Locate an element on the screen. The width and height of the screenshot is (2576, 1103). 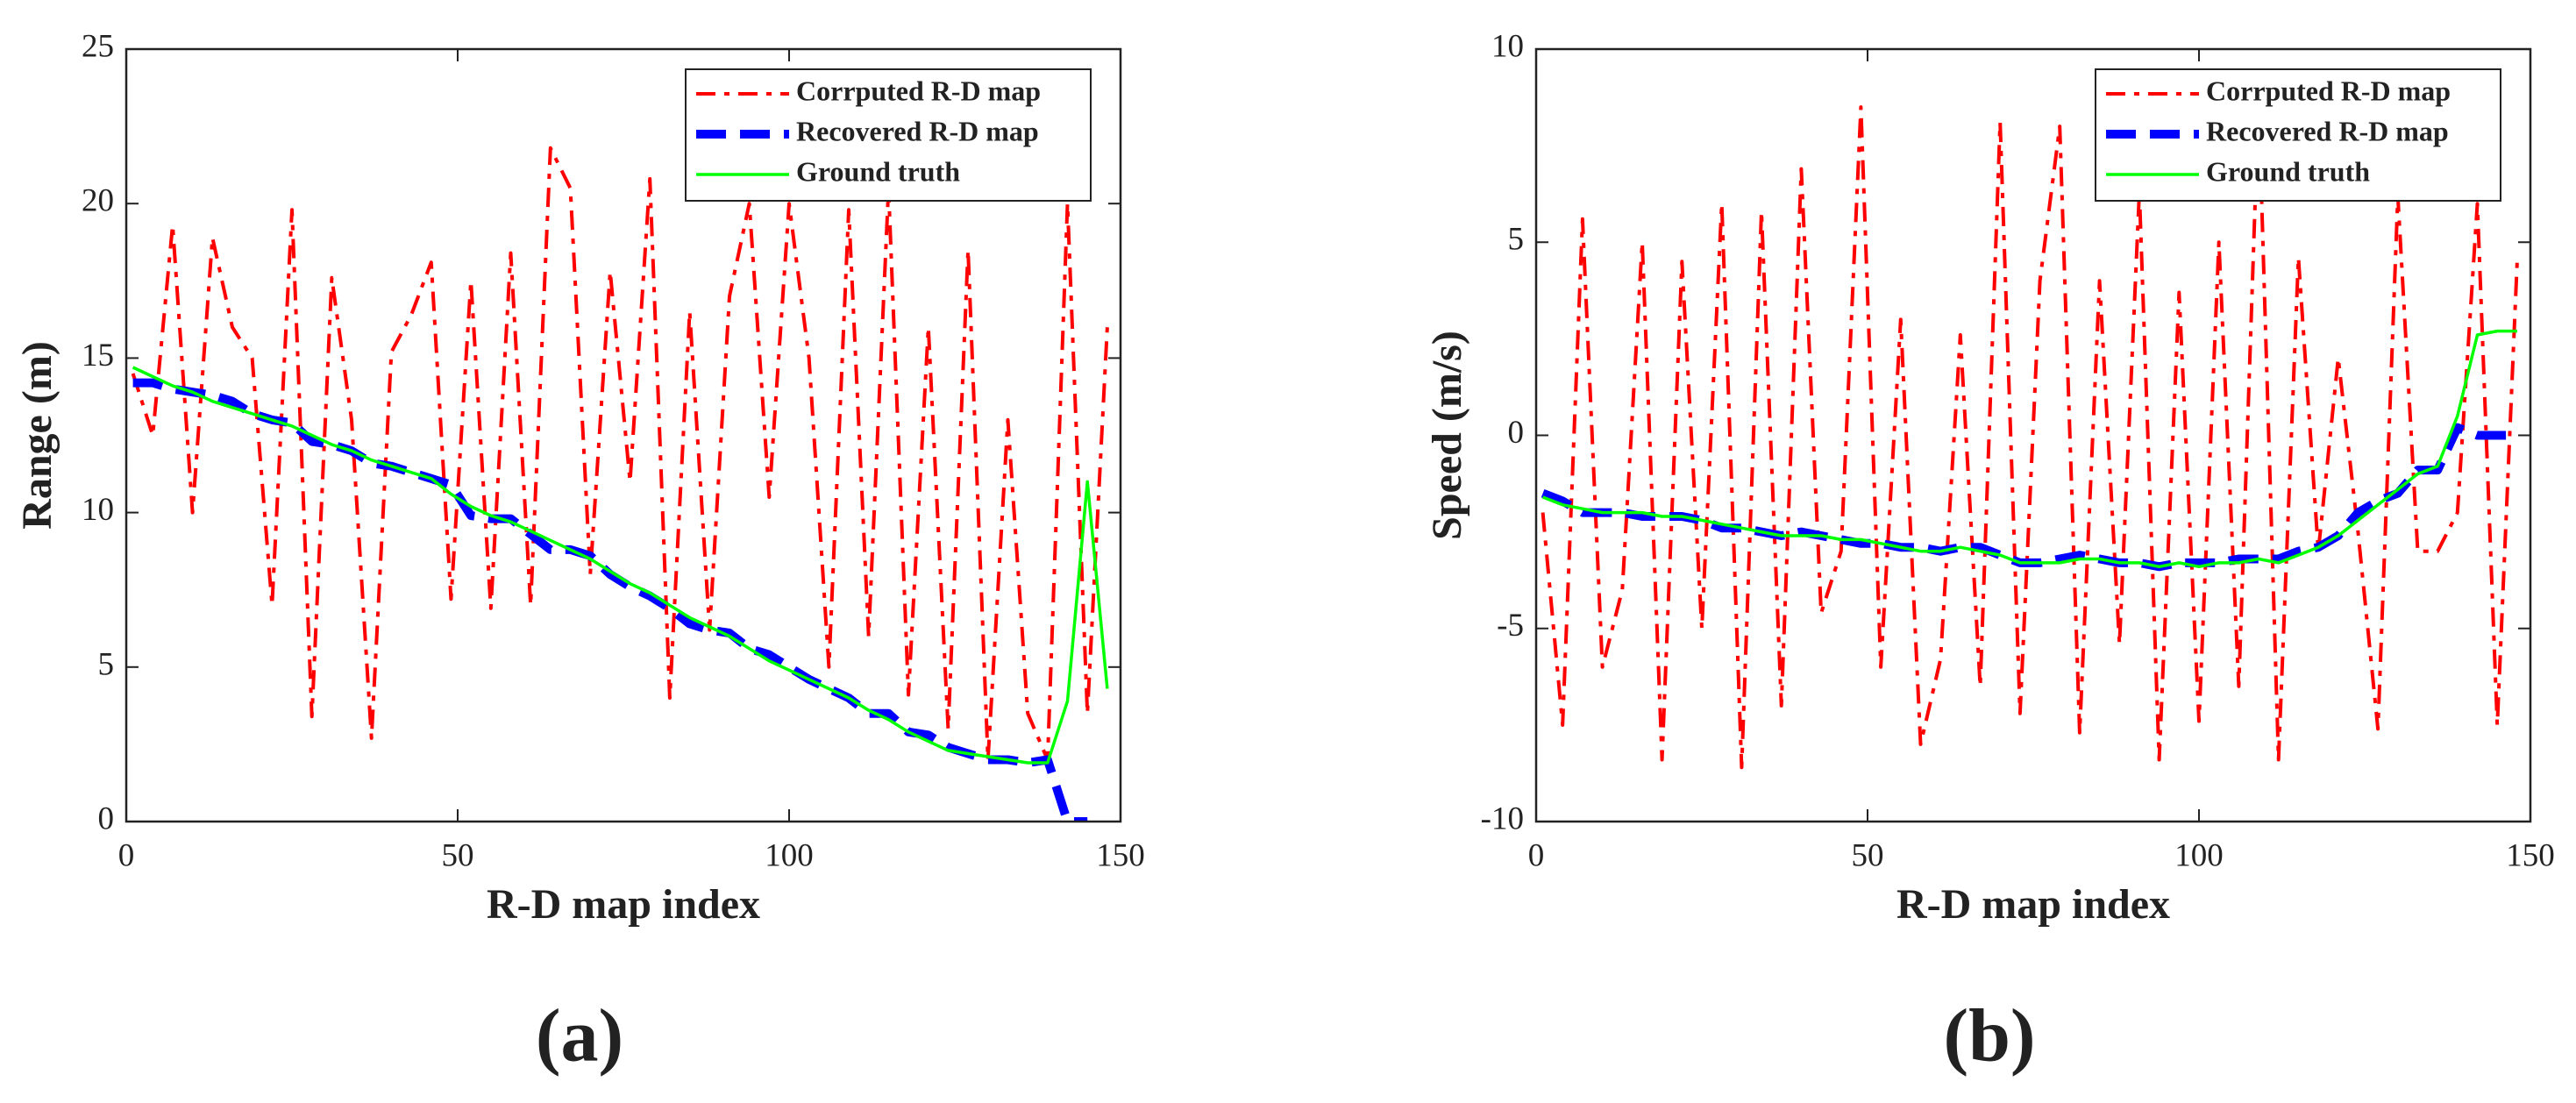
y-axis-label: Range (m) is located at coordinates (37, 435).